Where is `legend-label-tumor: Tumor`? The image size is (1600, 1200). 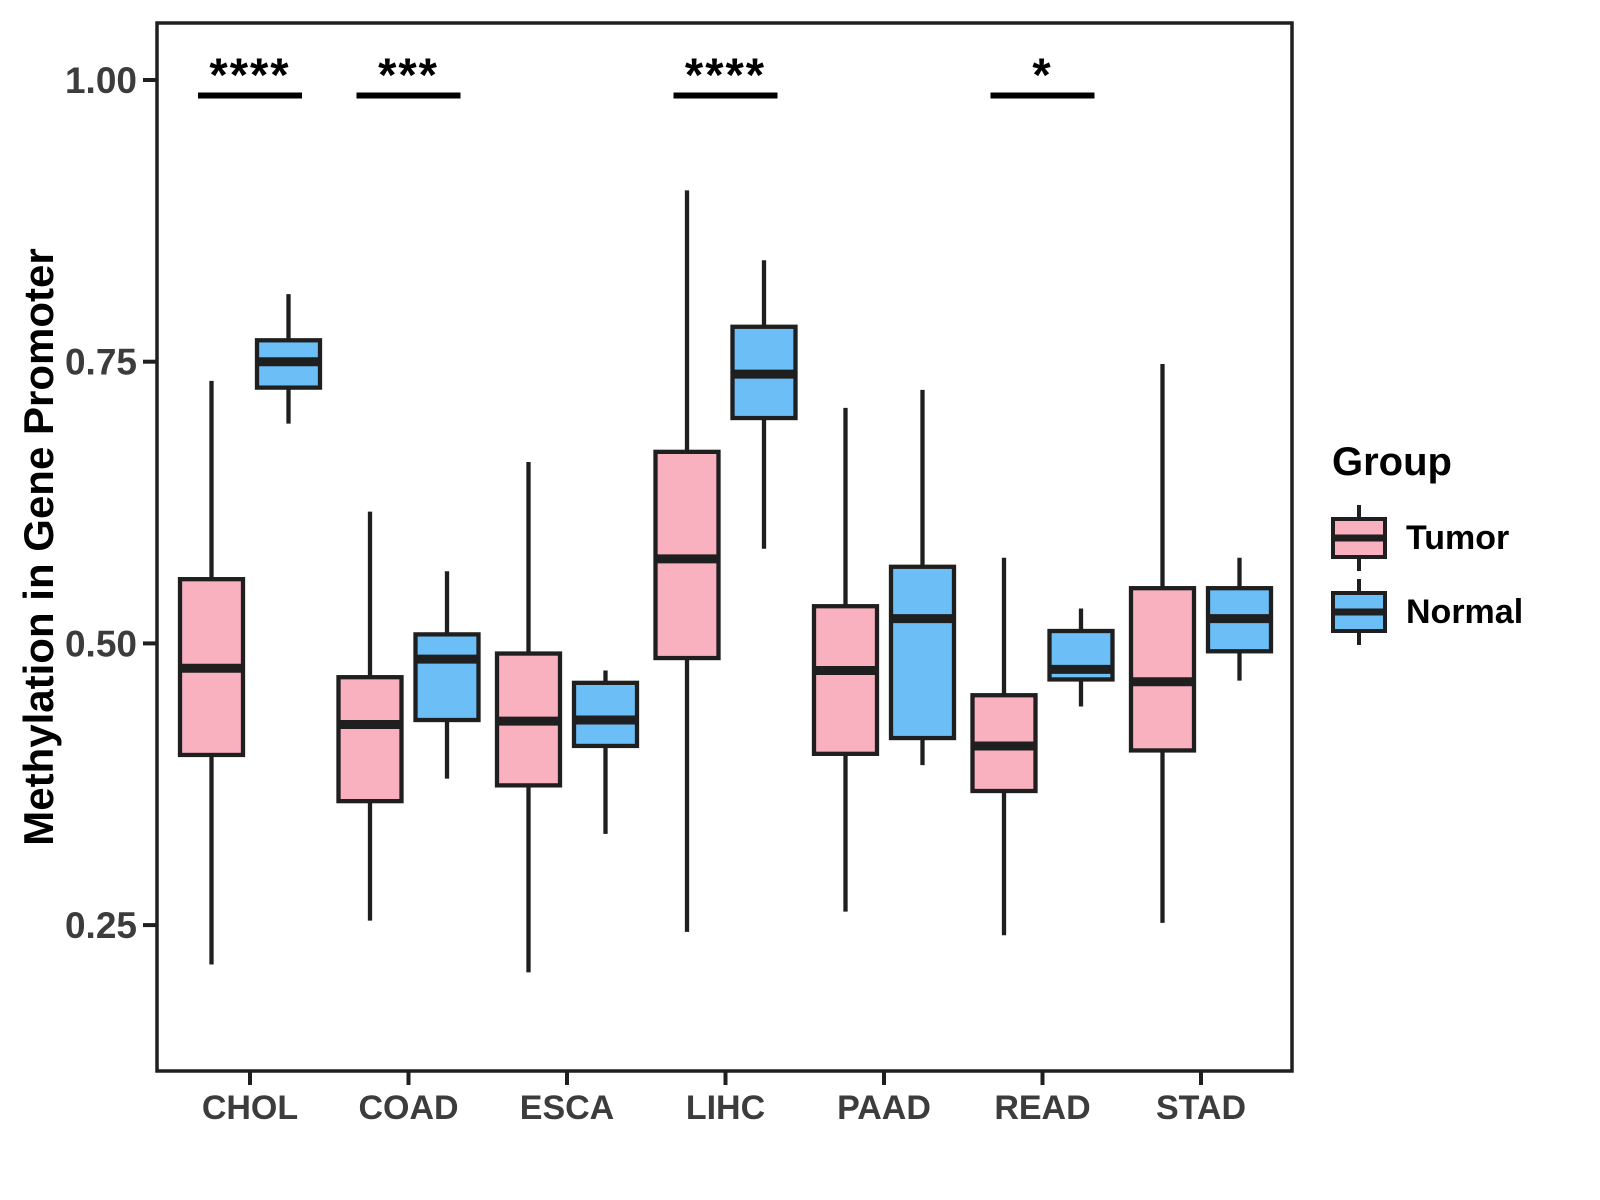 legend-label-tumor: Tumor is located at coordinates (1458, 537).